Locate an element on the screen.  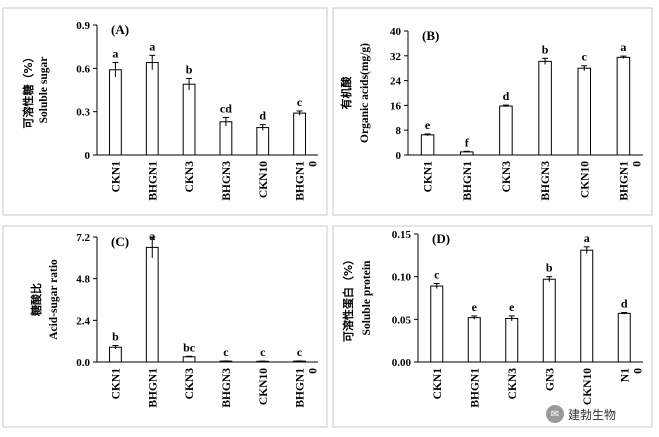
y-tick-label: 0.10 is located at coordinates (402, 278).